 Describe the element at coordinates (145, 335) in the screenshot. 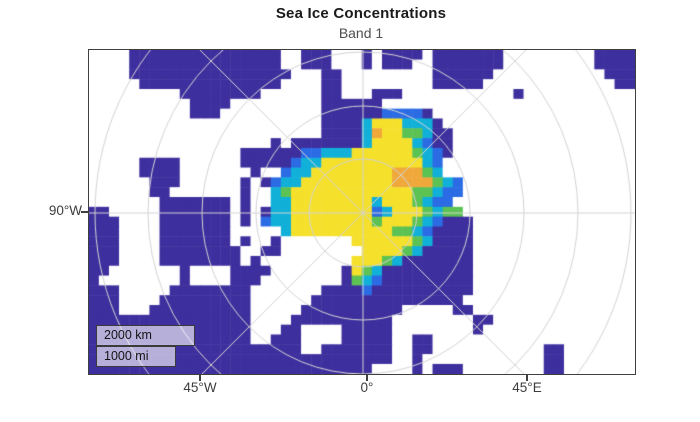

I see `scalebar-km: 2000 km` at that location.